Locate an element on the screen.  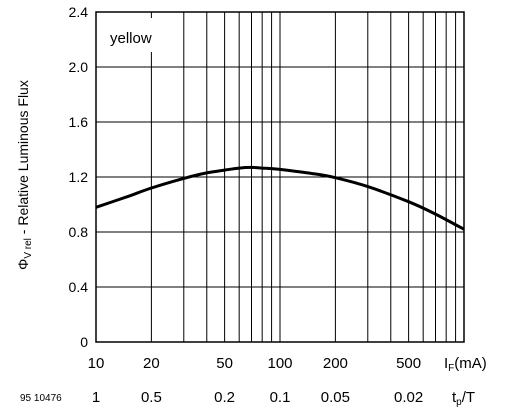
x-tick-label: 100 is located at coordinates (279, 363).